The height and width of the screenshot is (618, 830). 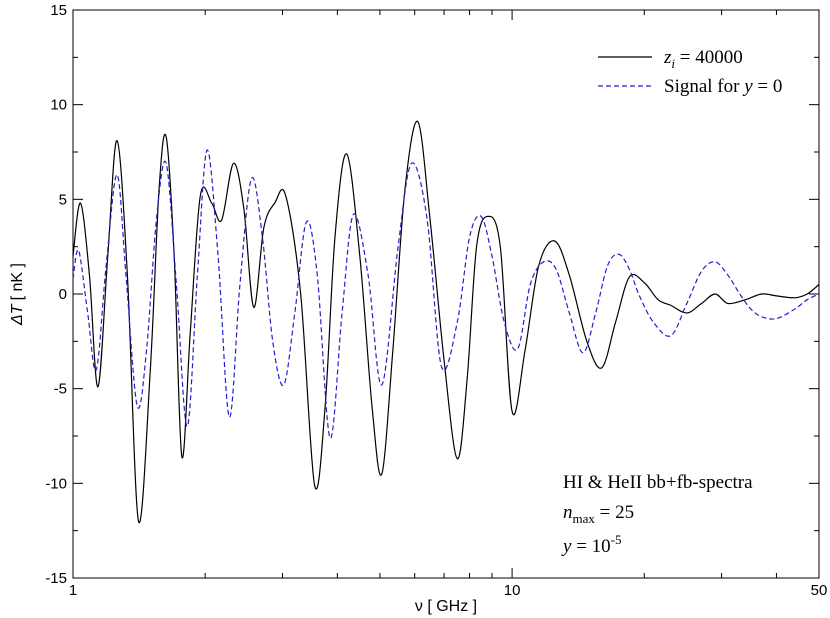 What do you see at coordinates (63, 199) in the screenshot?
I see `y-tick-label: 5` at bounding box center [63, 199].